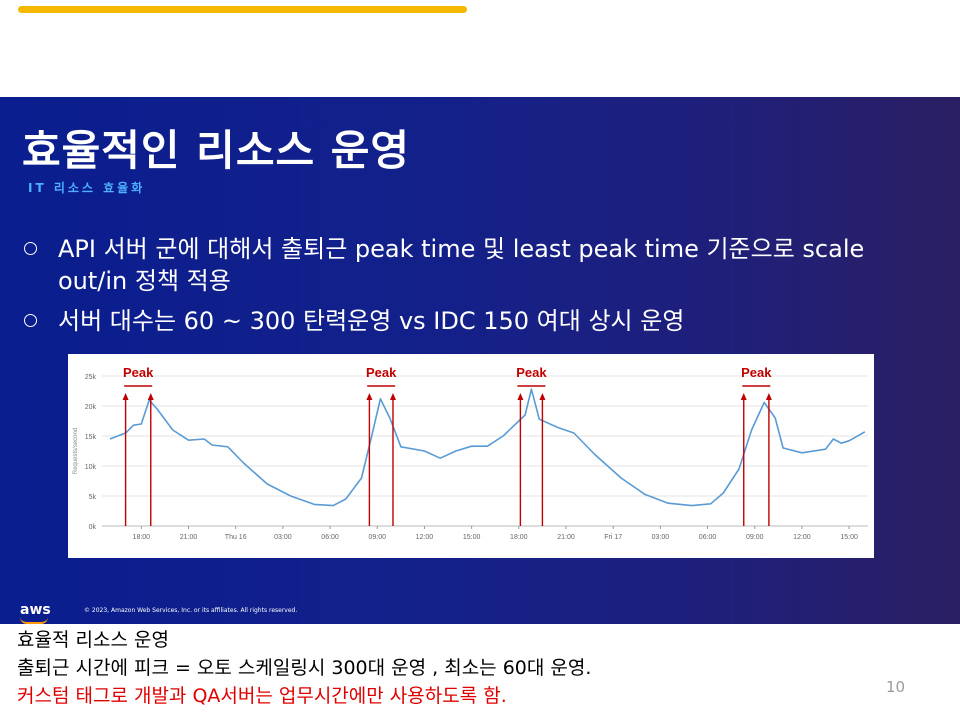 This screenshot has height=720, width=960. Describe the element at coordinates (242, 9) in the screenshot. I see `accent-bar` at that location.